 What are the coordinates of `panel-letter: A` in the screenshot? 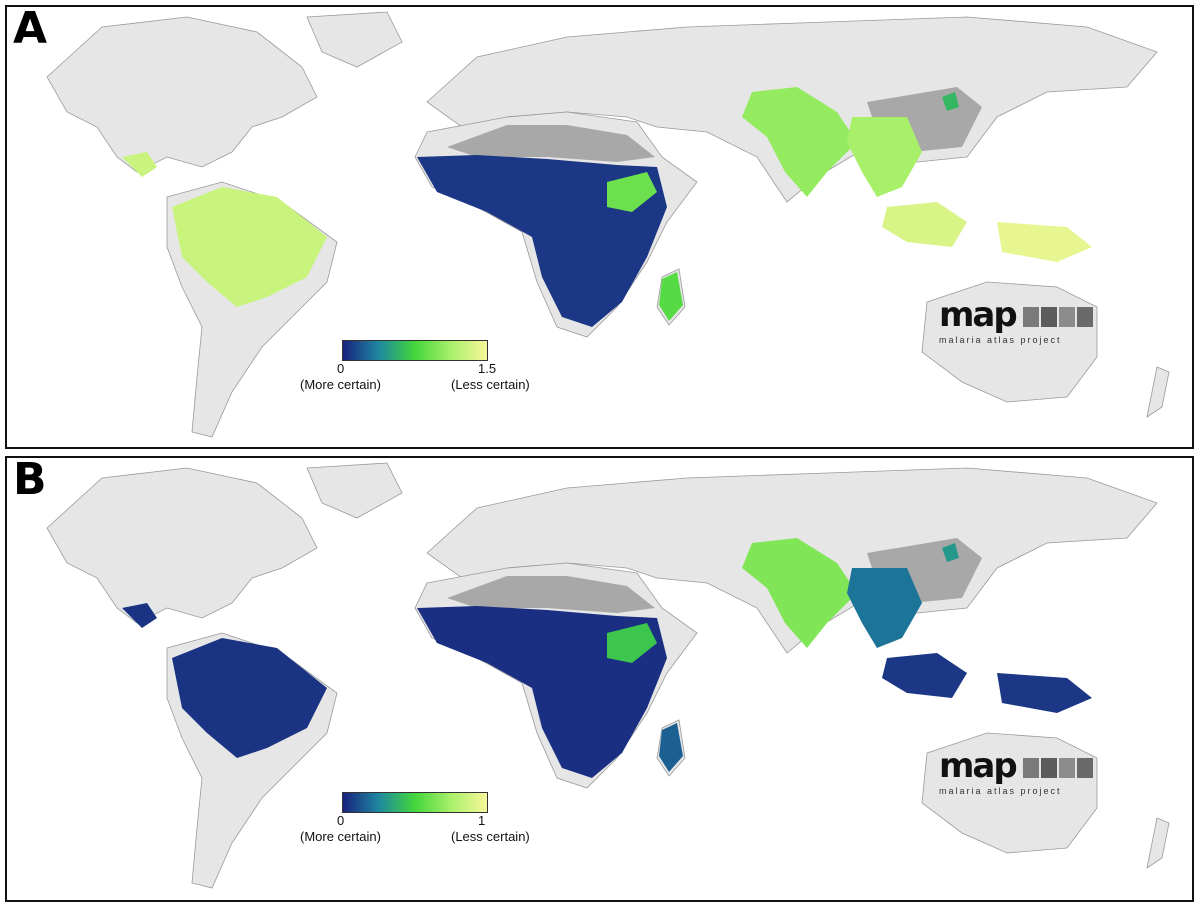 It's located at (30, 29).